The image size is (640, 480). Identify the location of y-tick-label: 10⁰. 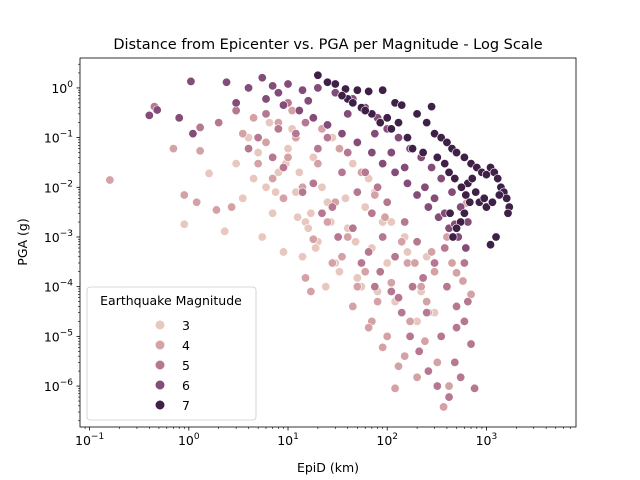
(62, 88).